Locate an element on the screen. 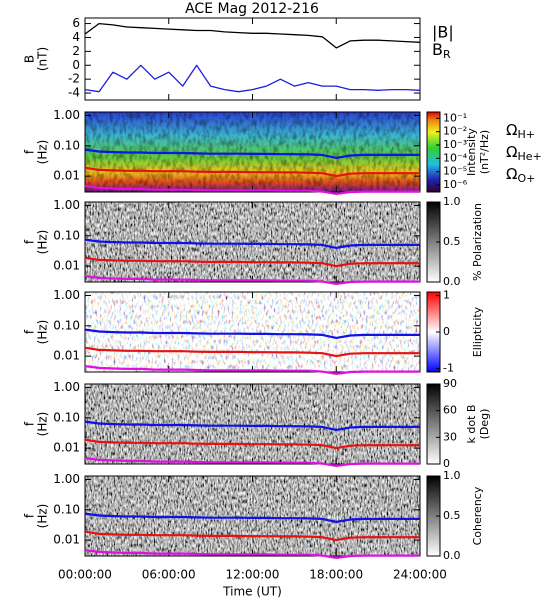 The width and height of the screenshot is (550, 600). colorbar-tick-label: 10⁻¹ is located at coordinates (455, 117).